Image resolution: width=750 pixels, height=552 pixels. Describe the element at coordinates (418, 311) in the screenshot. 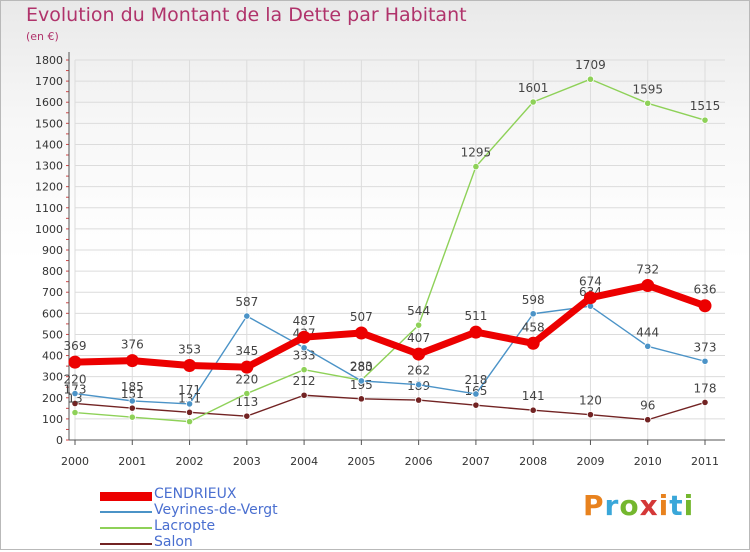

I see `data-label: 544` at that location.